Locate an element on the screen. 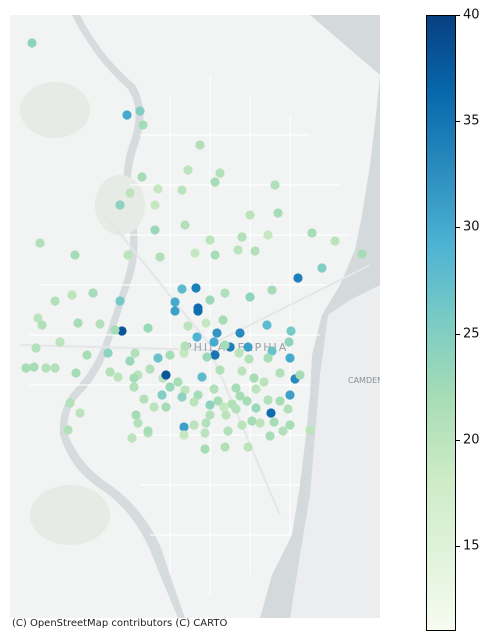 This screenshot has height=641, width=493. map-attribution: (C) OpenStreetMap contributors (C) CARTO is located at coordinates (120, 623).